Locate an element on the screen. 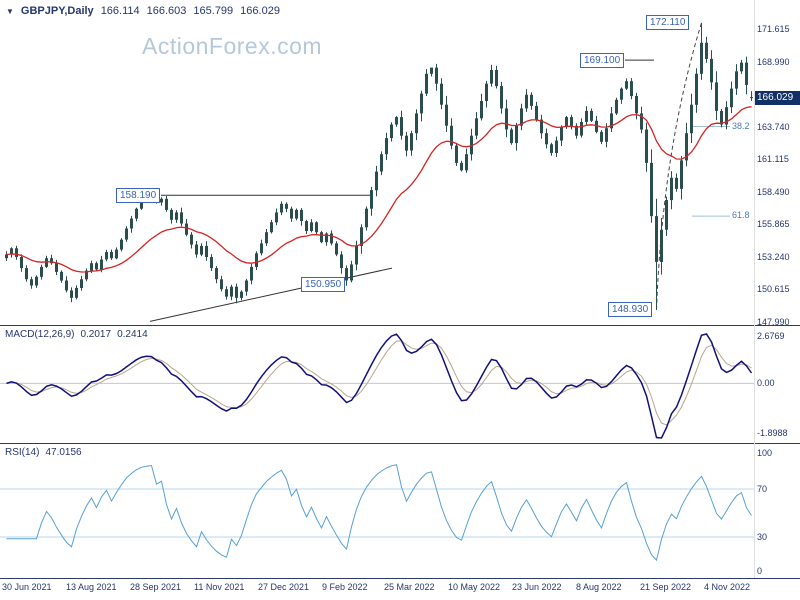  x-axis-label: 13 Aug 2021 is located at coordinates (91, 587).